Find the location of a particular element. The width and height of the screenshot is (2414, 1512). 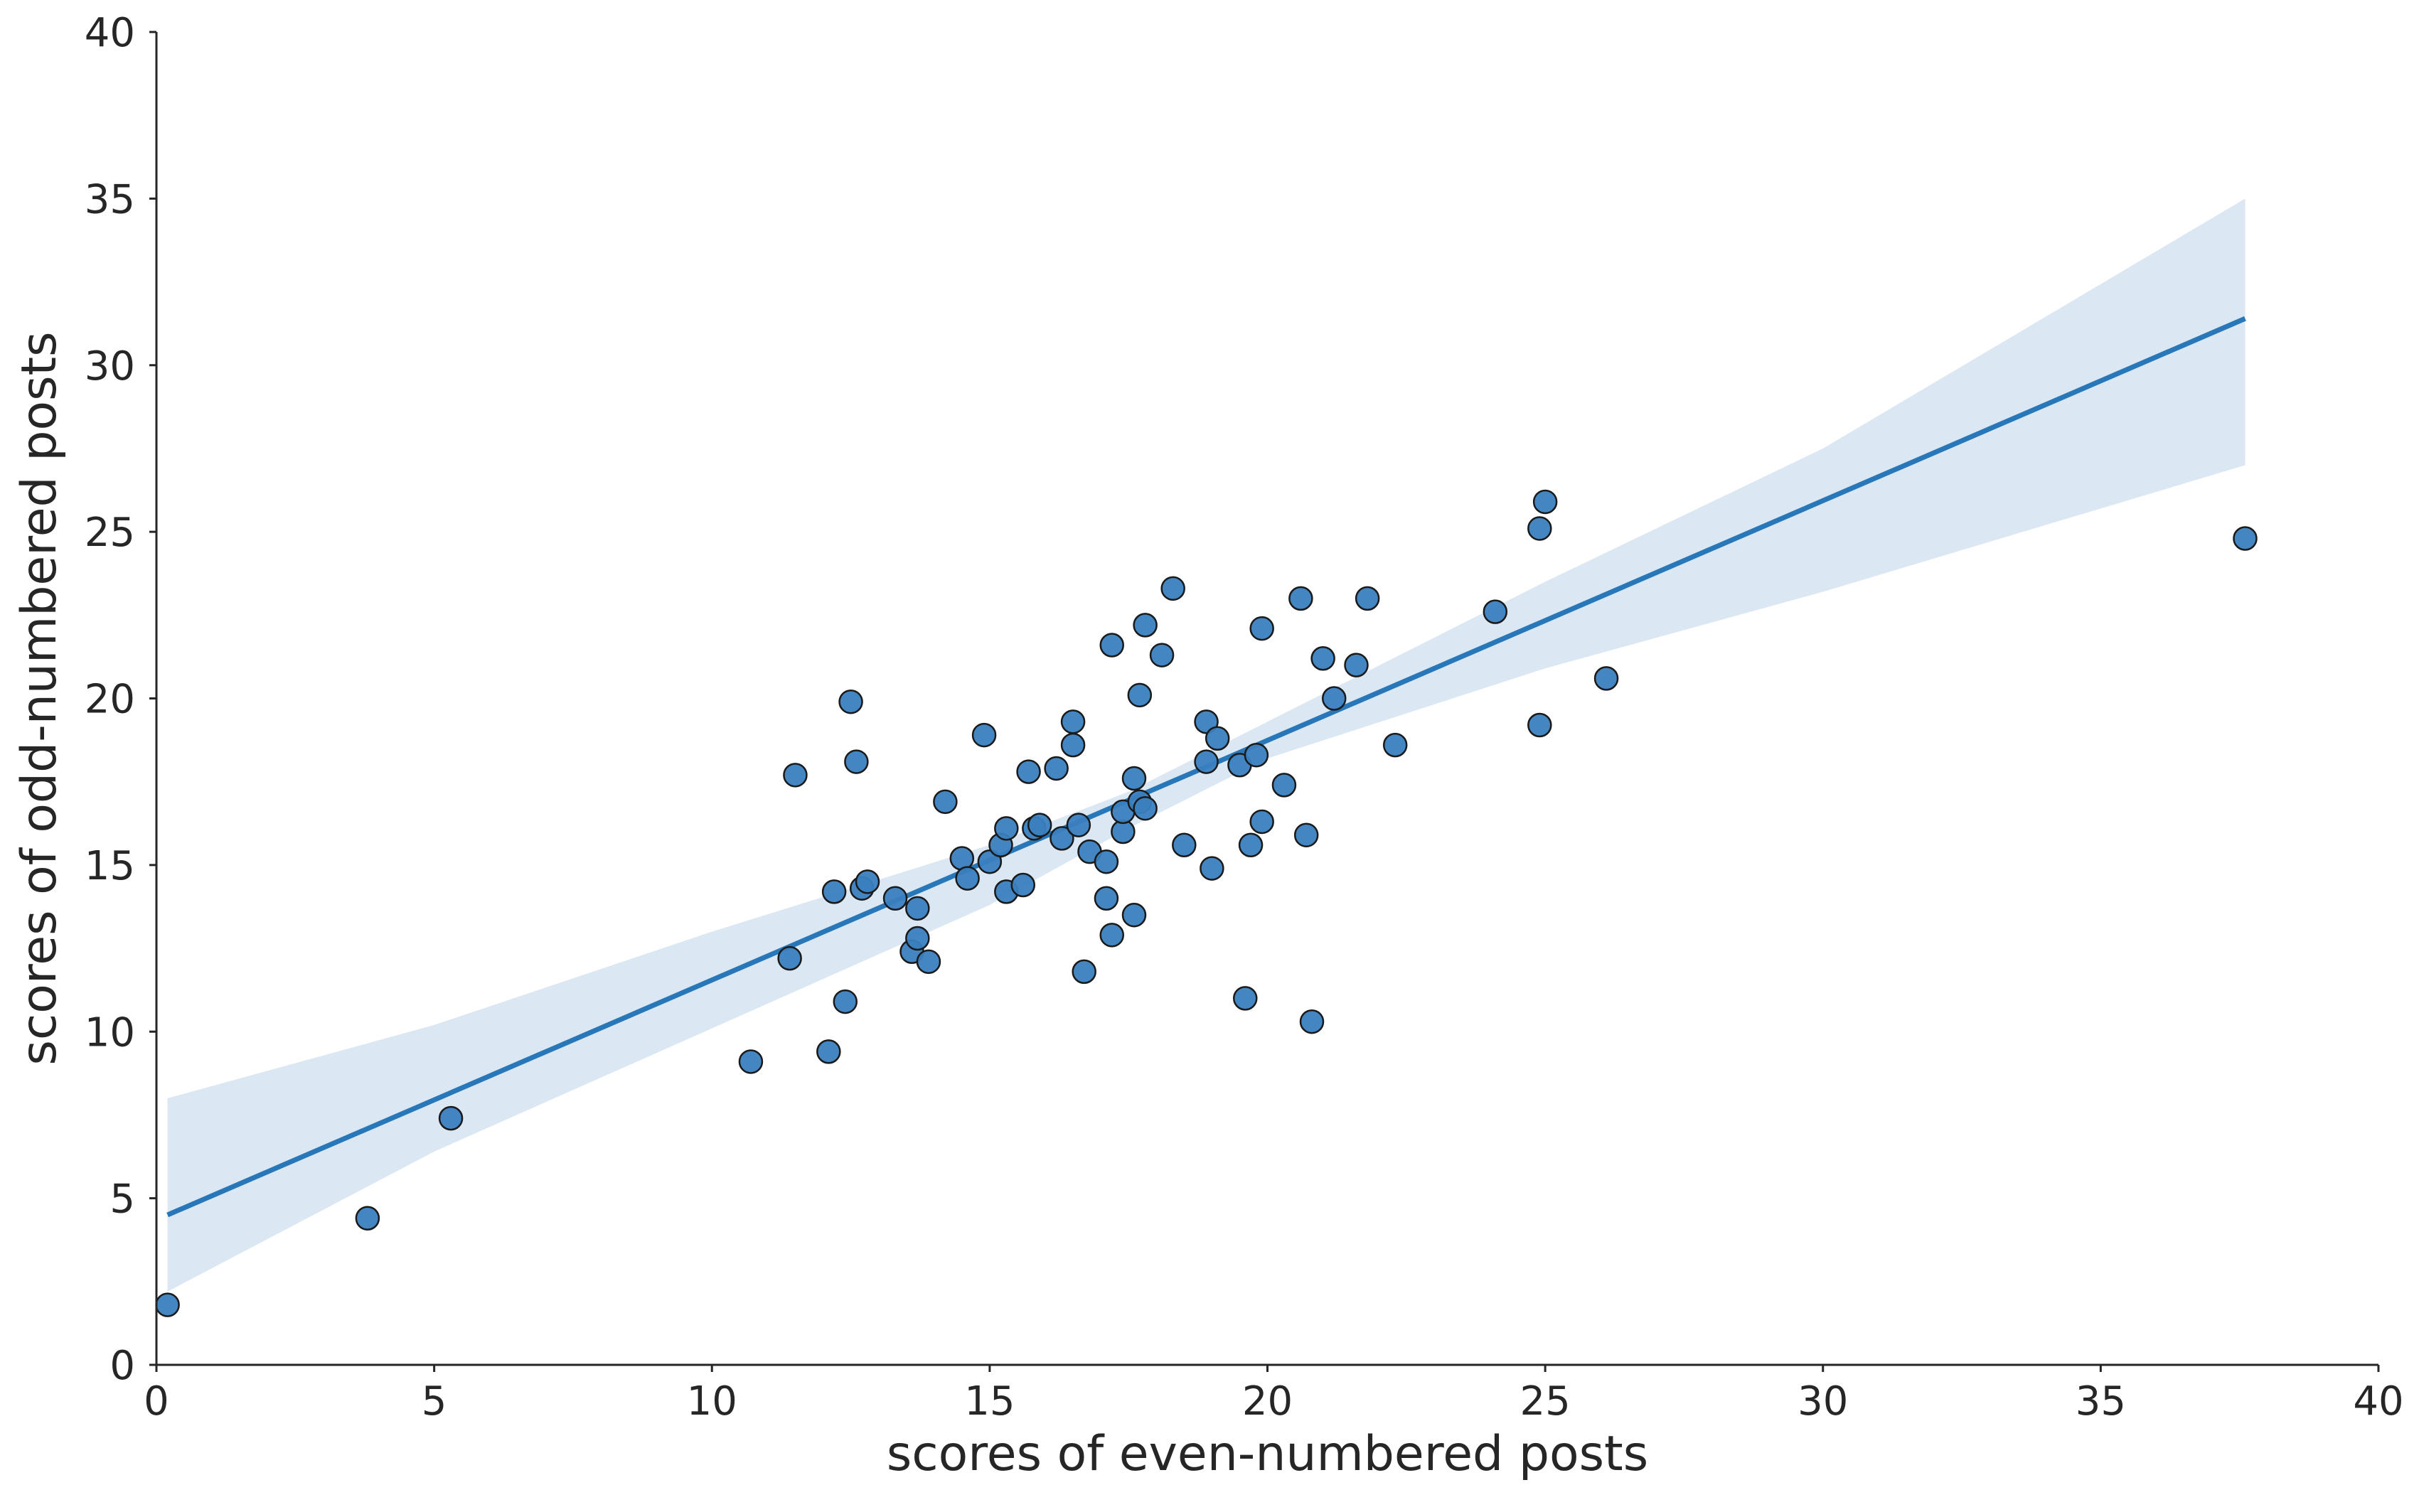

x-tick-label: 40 is located at coordinates (2378, 1401).